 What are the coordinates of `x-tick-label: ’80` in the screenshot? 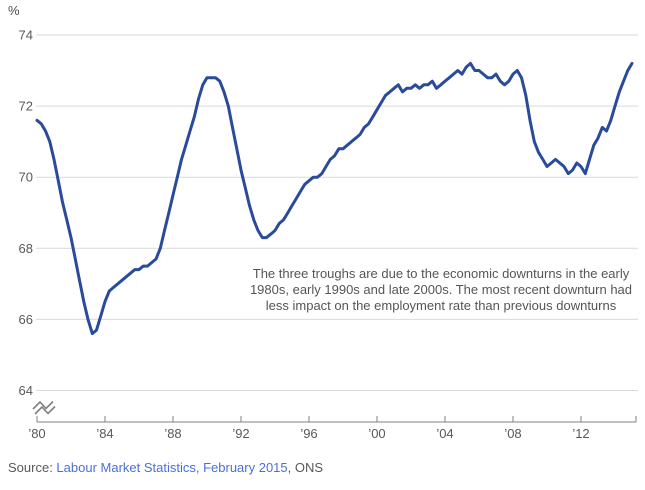 It's located at (36, 433).